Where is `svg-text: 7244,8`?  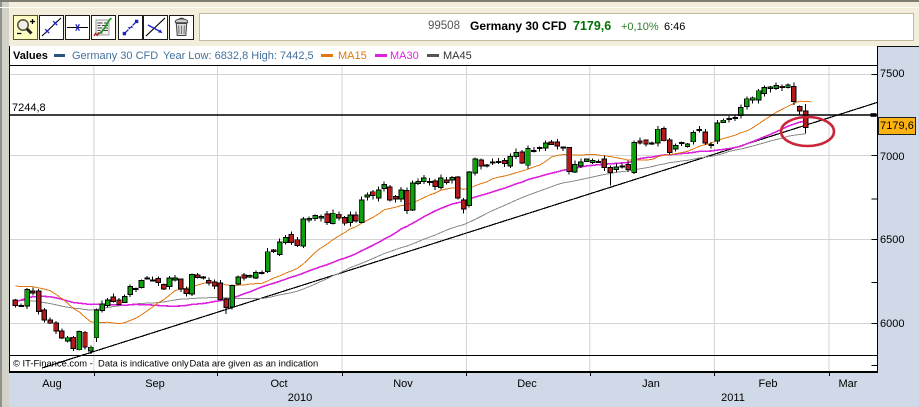 svg-text: 7244,8 is located at coordinates (29, 108).